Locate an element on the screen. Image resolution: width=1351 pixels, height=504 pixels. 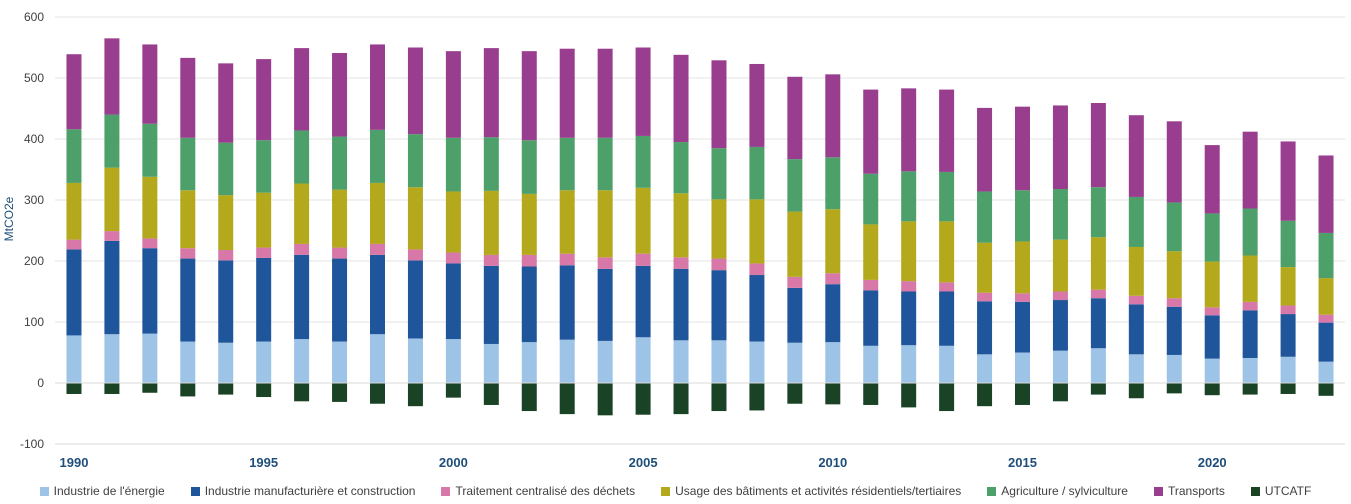
y-axis-title: MtCO2e is located at coordinates (9, 218).